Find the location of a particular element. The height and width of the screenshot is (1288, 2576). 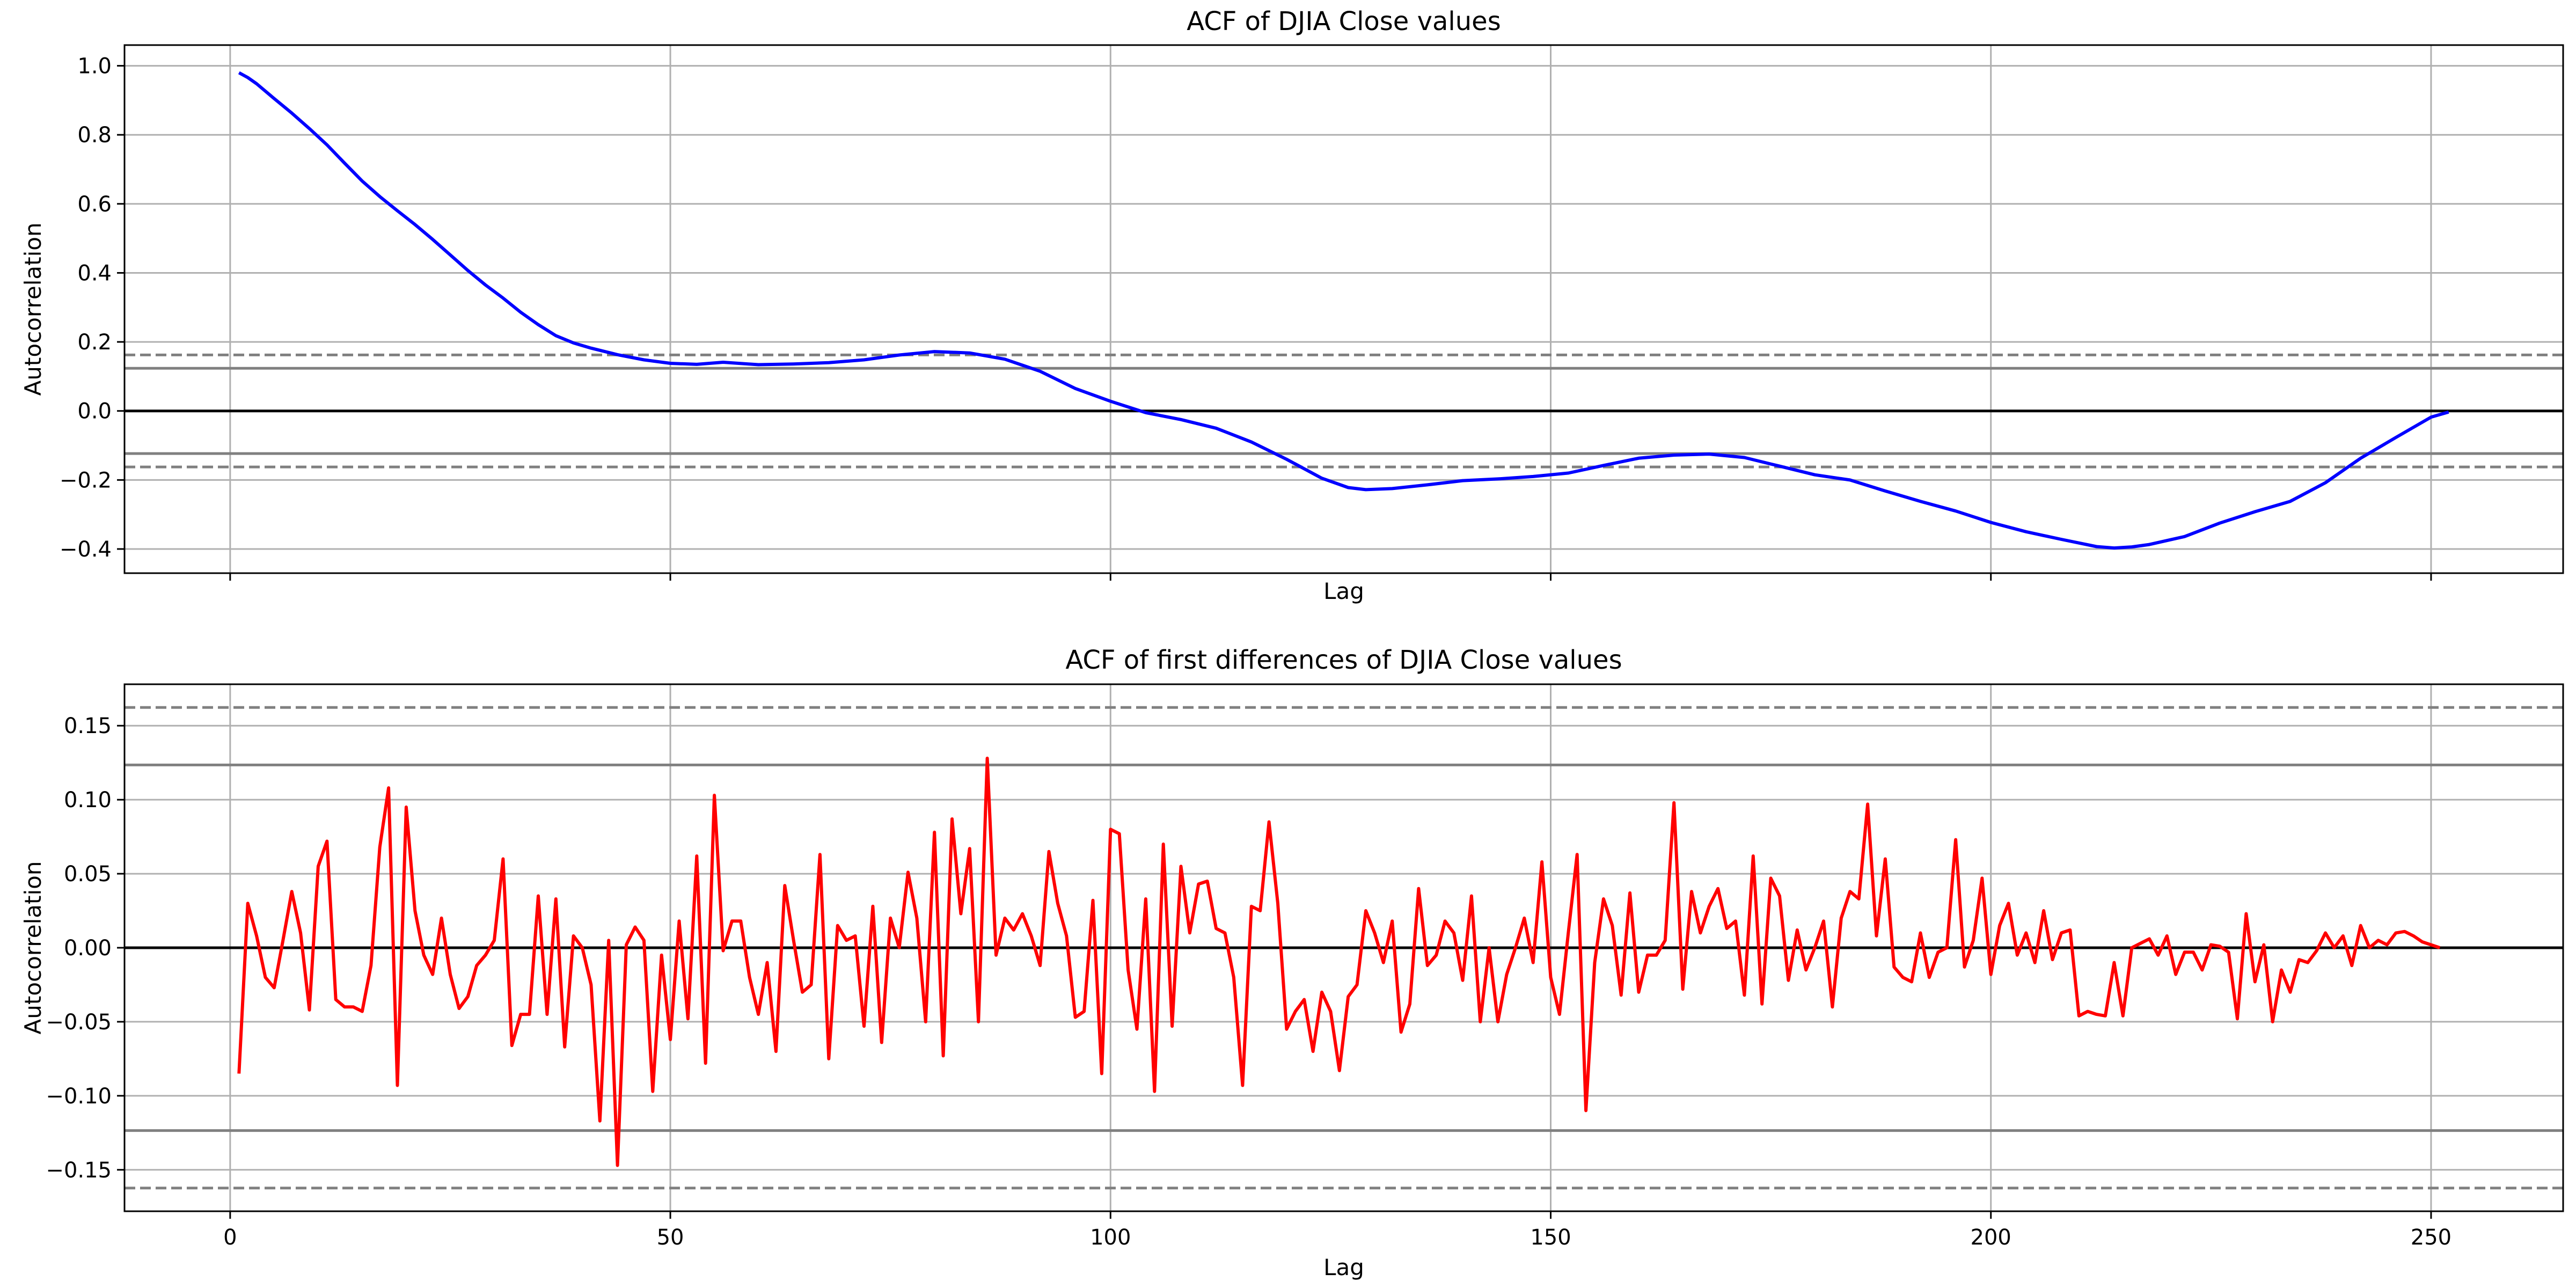

y-tick-label: −0.10 is located at coordinates (79, 1096).